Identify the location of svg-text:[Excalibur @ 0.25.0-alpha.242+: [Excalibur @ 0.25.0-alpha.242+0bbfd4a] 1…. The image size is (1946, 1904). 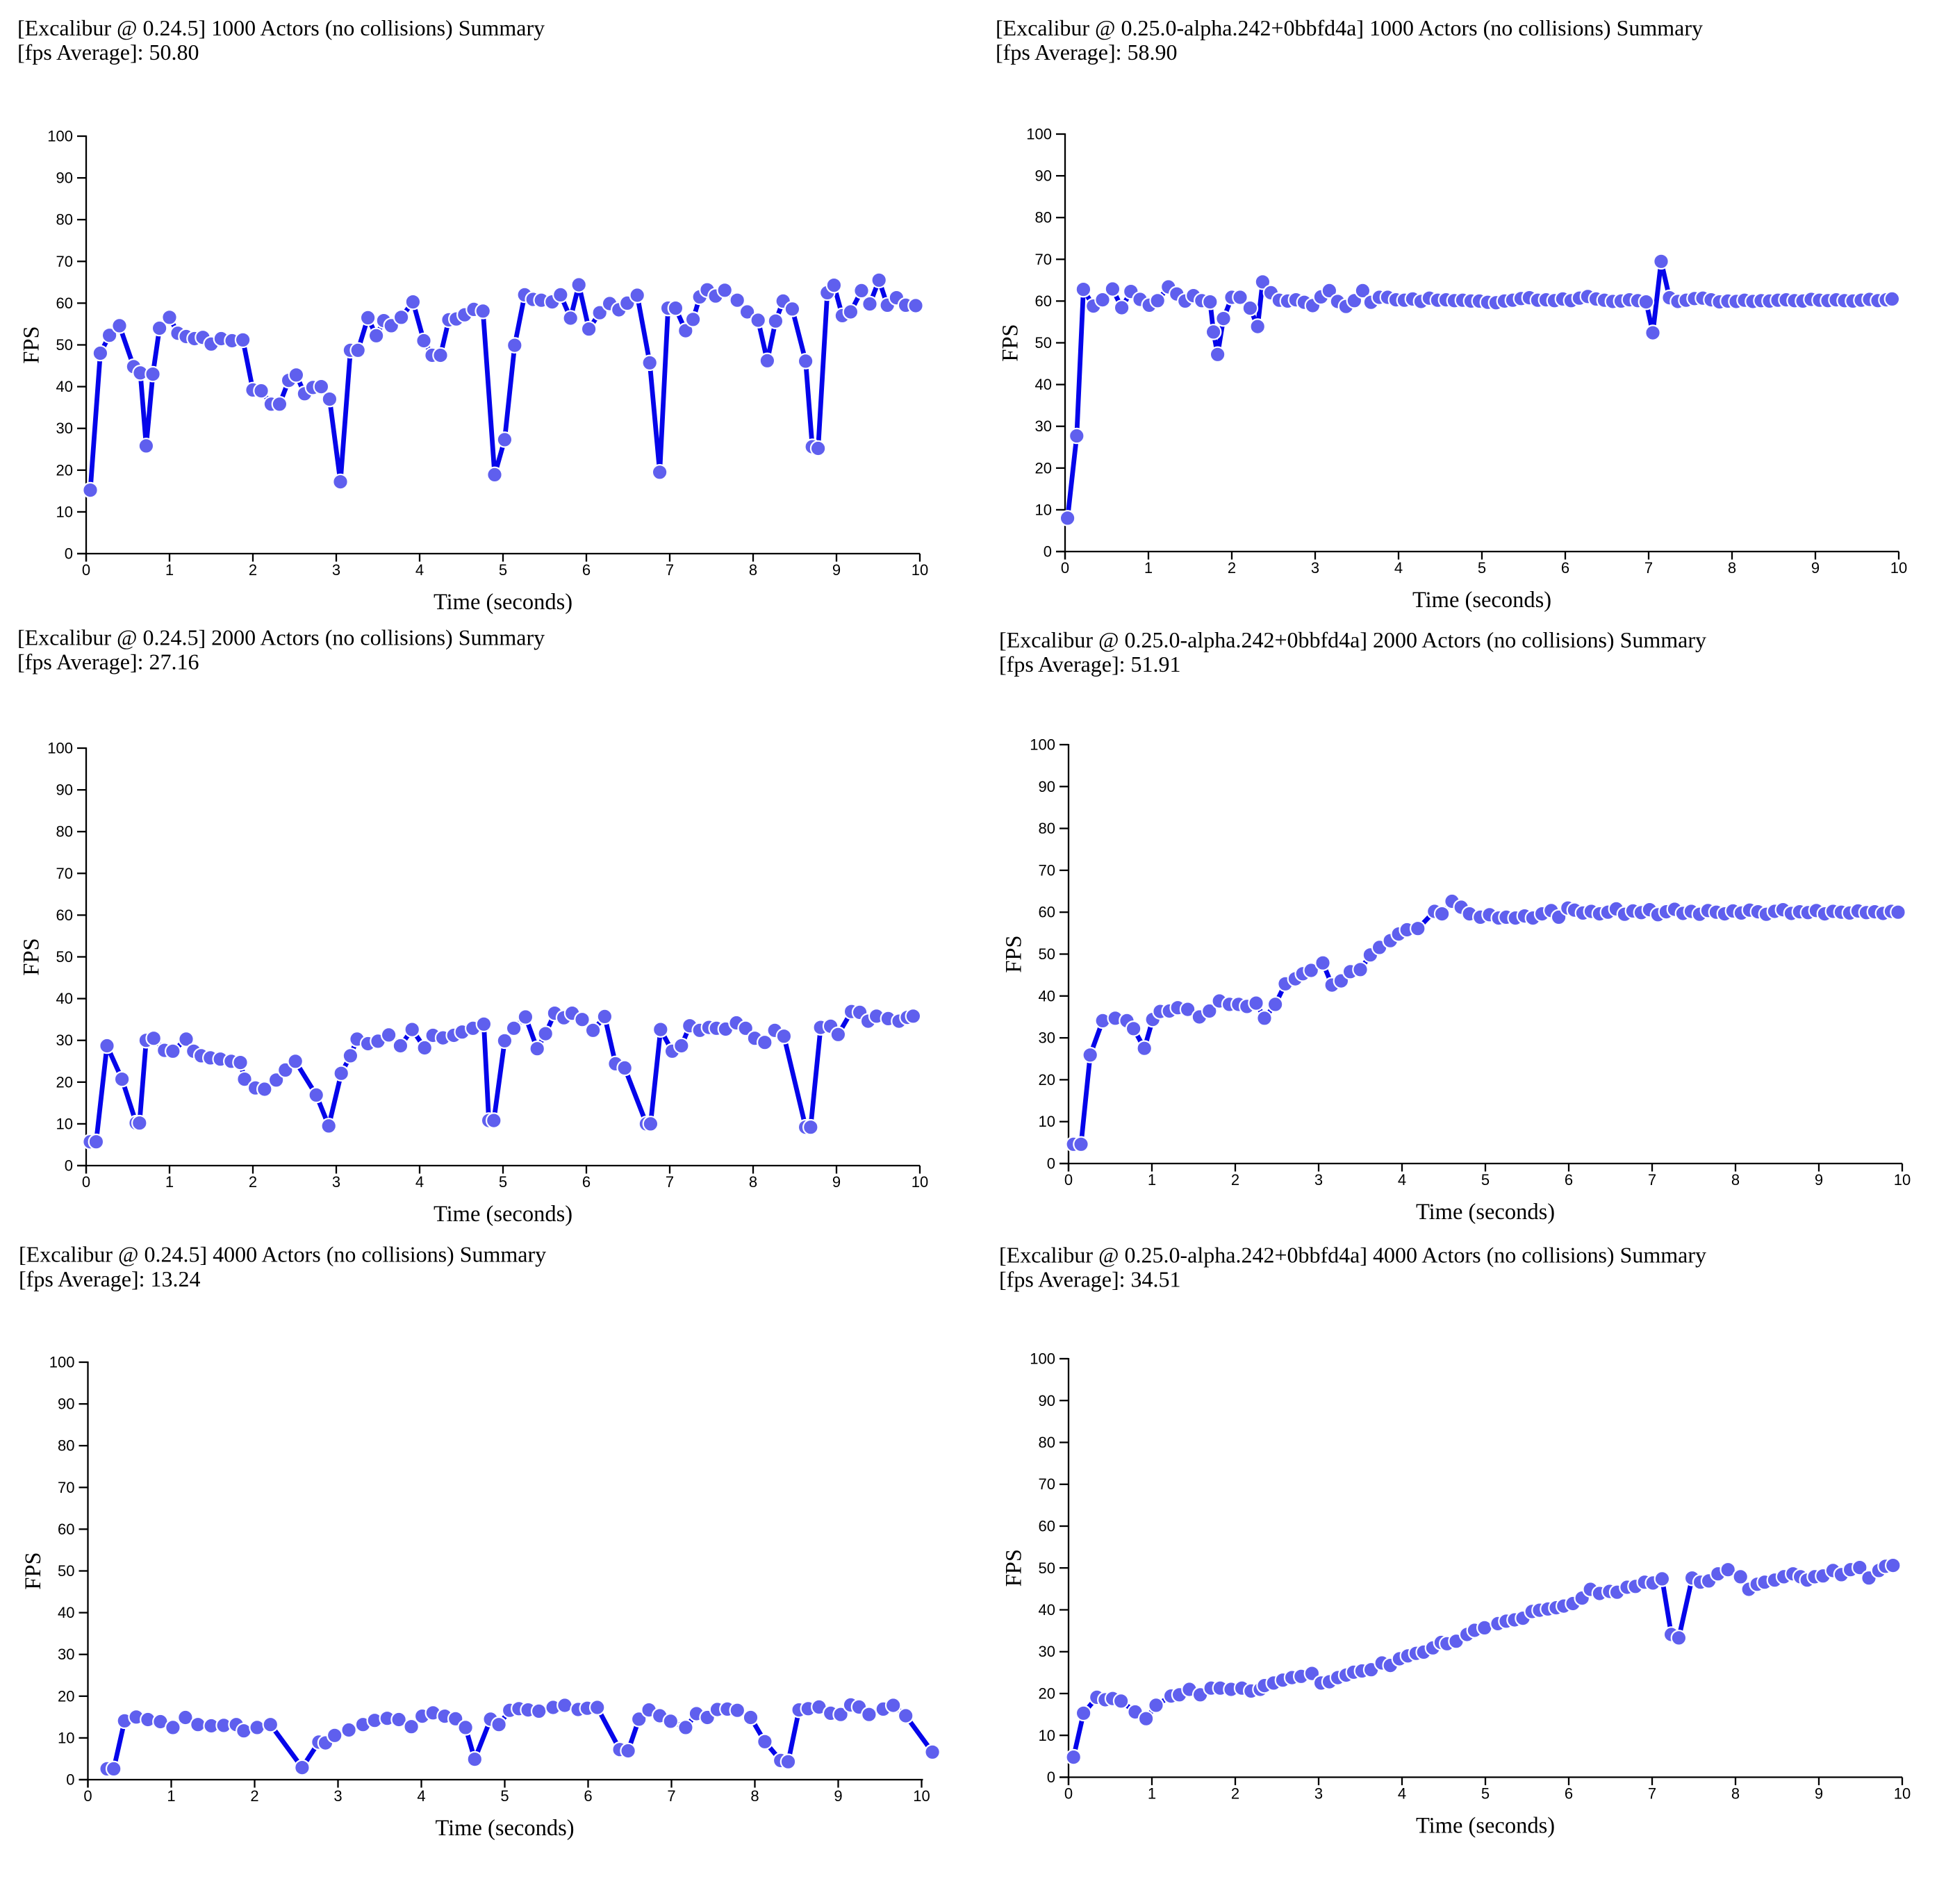
(1350, 27).